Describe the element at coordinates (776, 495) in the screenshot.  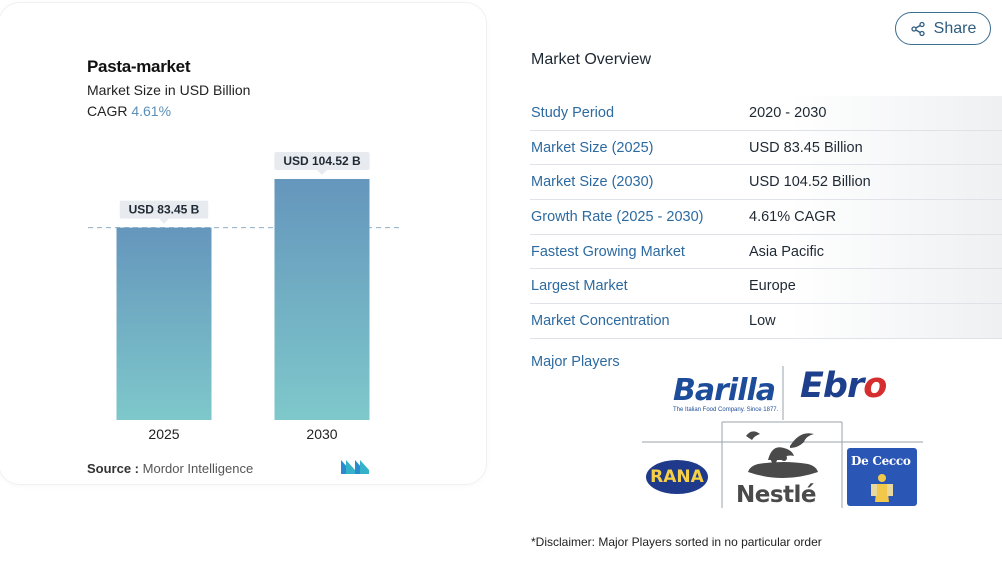
I see `nestle-logo: Nestlé` at that location.